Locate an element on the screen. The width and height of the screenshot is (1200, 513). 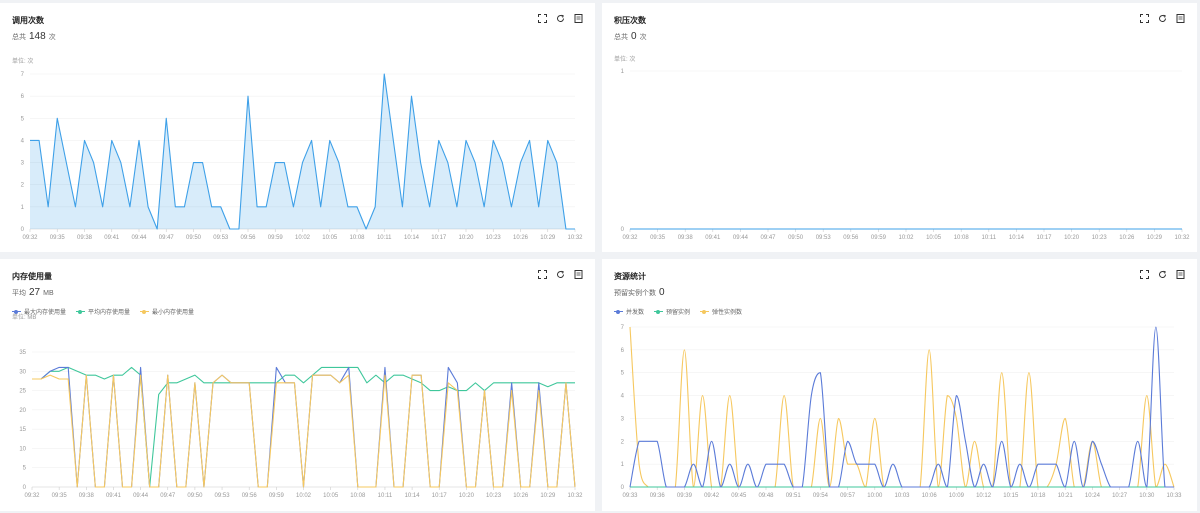
x-tick-label: 10:27 is located at coordinates (1120, 496).